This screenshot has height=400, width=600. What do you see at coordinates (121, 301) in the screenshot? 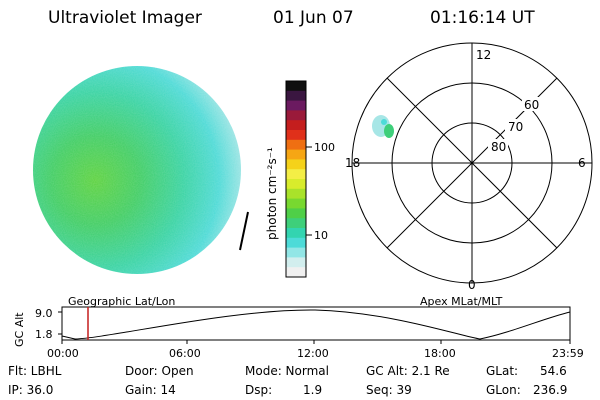
I see `geo-label: Geographic Lat/Lon` at bounding box center [121, 301].